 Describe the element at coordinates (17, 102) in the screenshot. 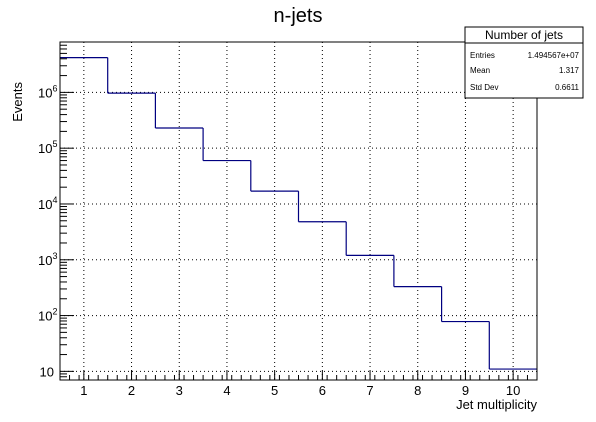

I see `y-axis-label: Events` at that location.